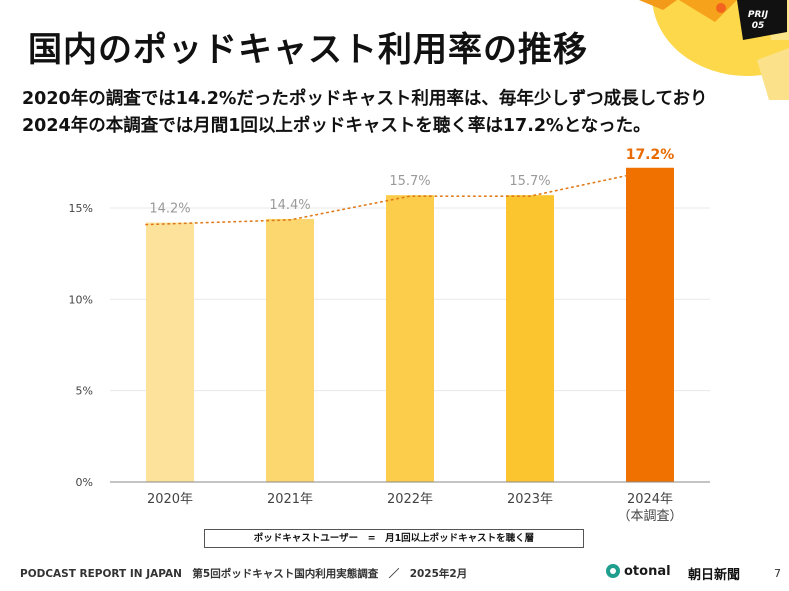 The height and width of the screenshot is (591, 789). Describe the element at coordinates (773, 74) in the screenshot. I see `corner-shape-light` at that location.